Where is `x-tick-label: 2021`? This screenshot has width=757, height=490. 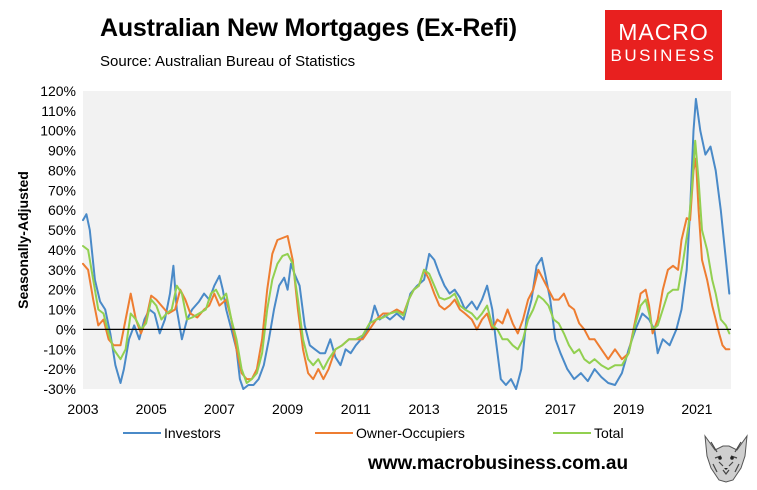 x-tick-label: 2021 is located at coordinates (696, 409).